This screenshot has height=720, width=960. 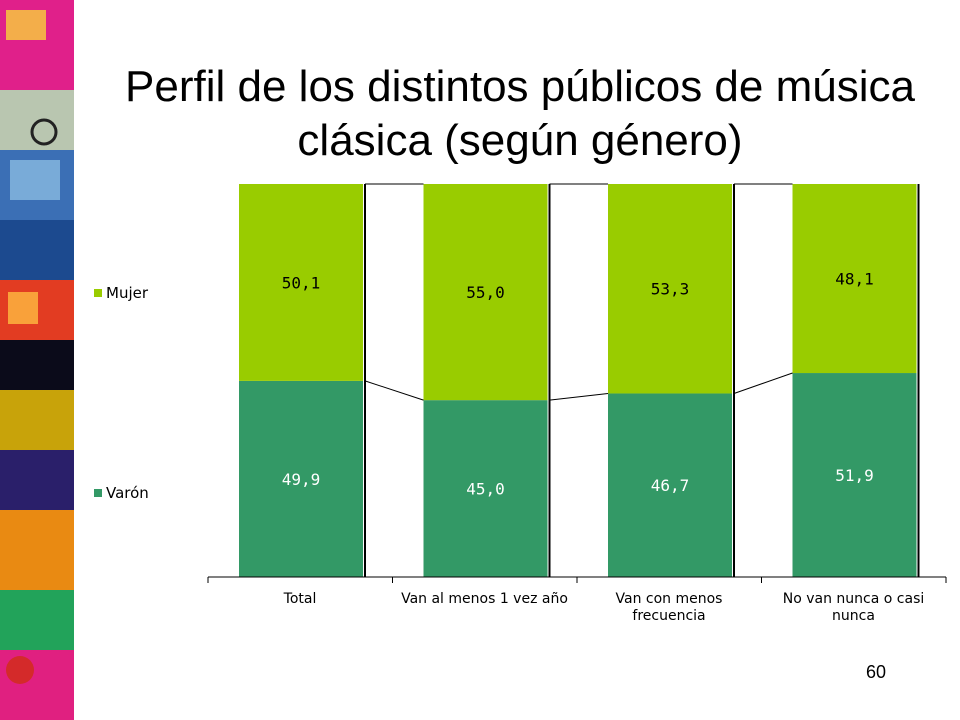 I want to click on slide-title-line2: clásica (según género), so click(x=520, y=140).